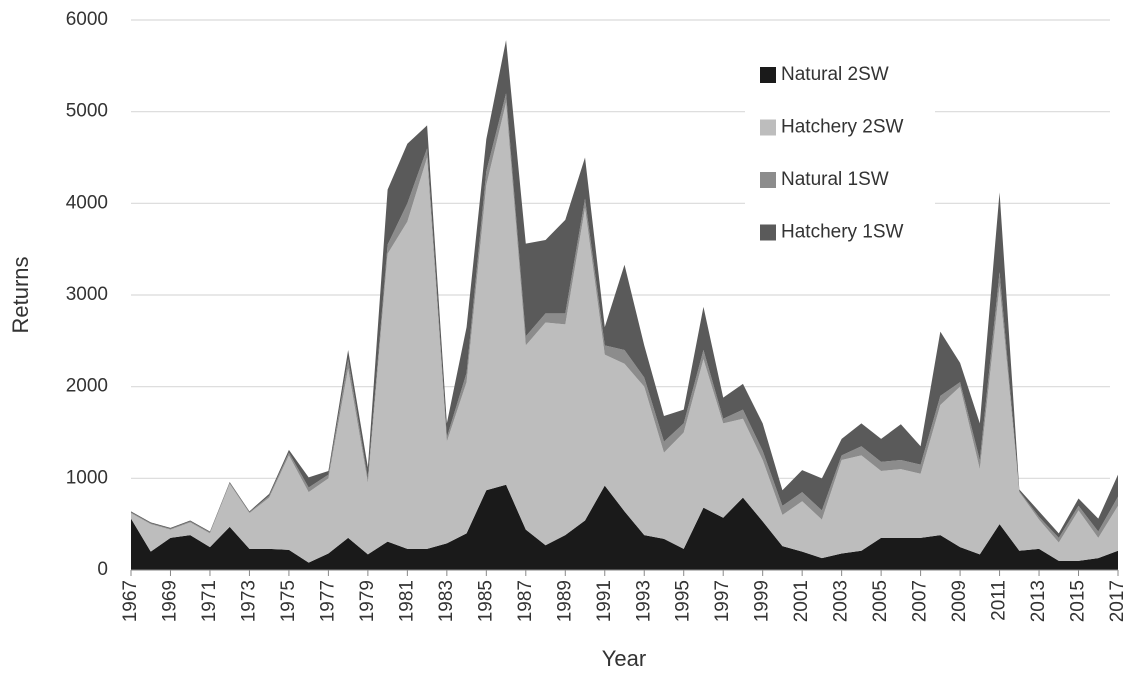 The width and height of the screenshot is (1131, 673). I want to click on x-tick-label: 2011, so click(999, 600).